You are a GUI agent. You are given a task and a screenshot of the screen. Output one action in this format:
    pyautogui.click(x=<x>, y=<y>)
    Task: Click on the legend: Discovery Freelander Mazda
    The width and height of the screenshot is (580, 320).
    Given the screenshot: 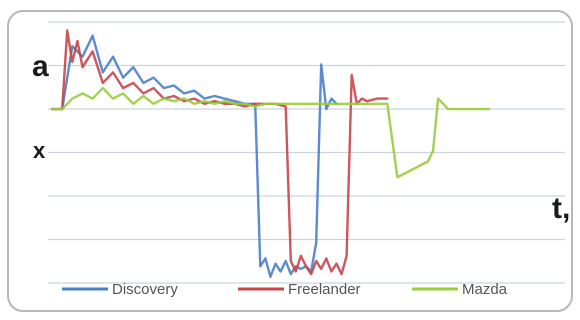 What is the action you would take?
    pyautogui.click(x=285, y=289)
    